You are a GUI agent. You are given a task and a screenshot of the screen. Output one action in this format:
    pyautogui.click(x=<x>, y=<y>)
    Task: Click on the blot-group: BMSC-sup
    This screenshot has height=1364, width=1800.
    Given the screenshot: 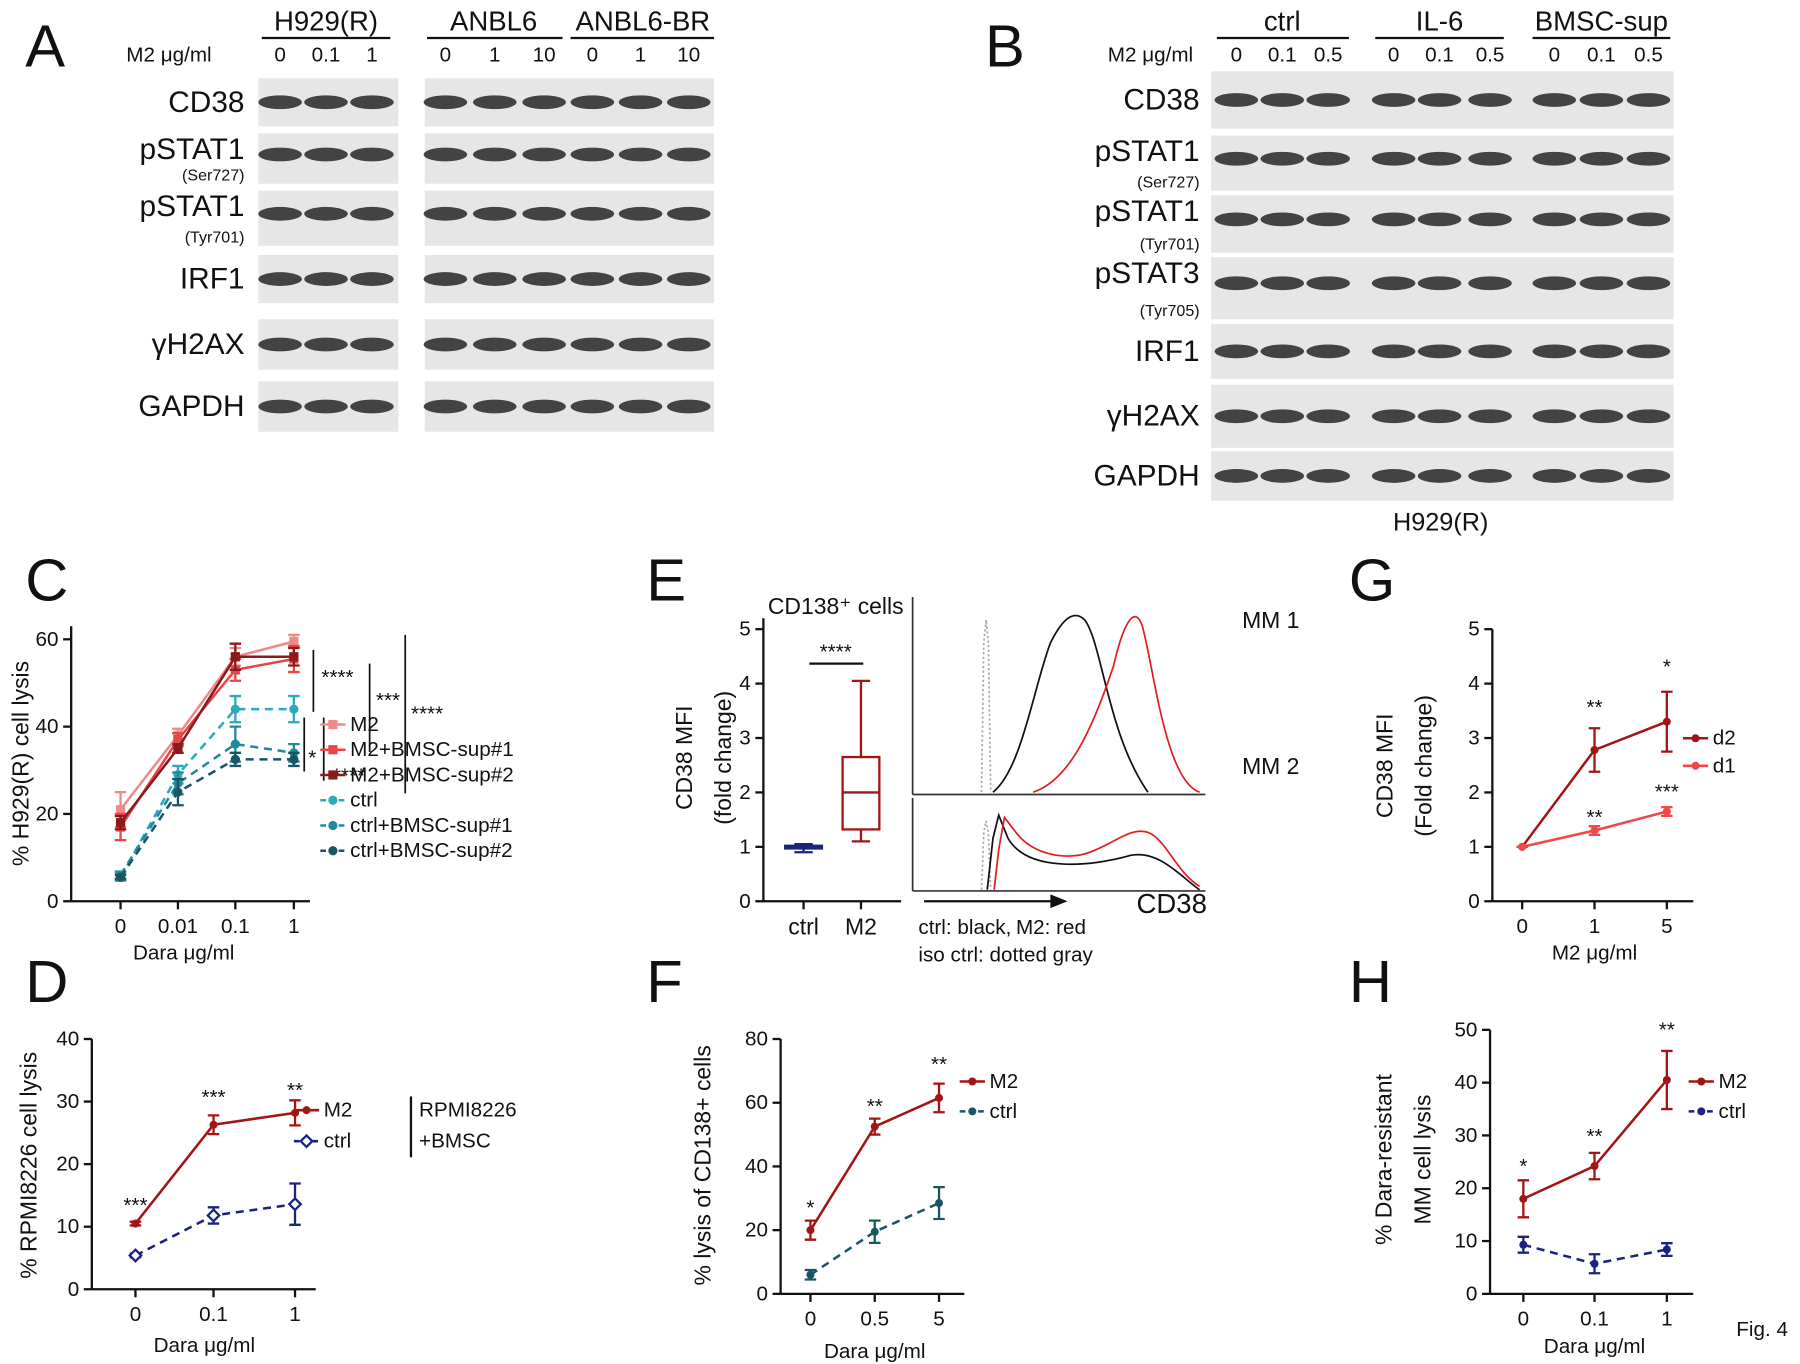 What is the action you would take?
    pyautogui.click(x=1601, y=20)
    